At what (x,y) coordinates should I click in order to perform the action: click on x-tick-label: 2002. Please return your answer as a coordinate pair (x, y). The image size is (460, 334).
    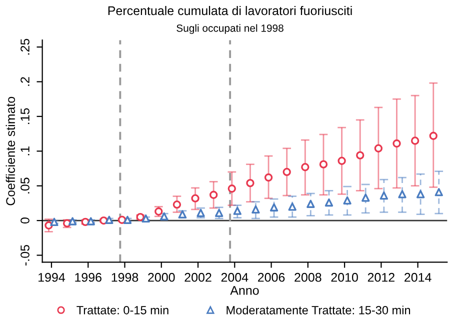
    Looking at the image, I should click on (198, 277).